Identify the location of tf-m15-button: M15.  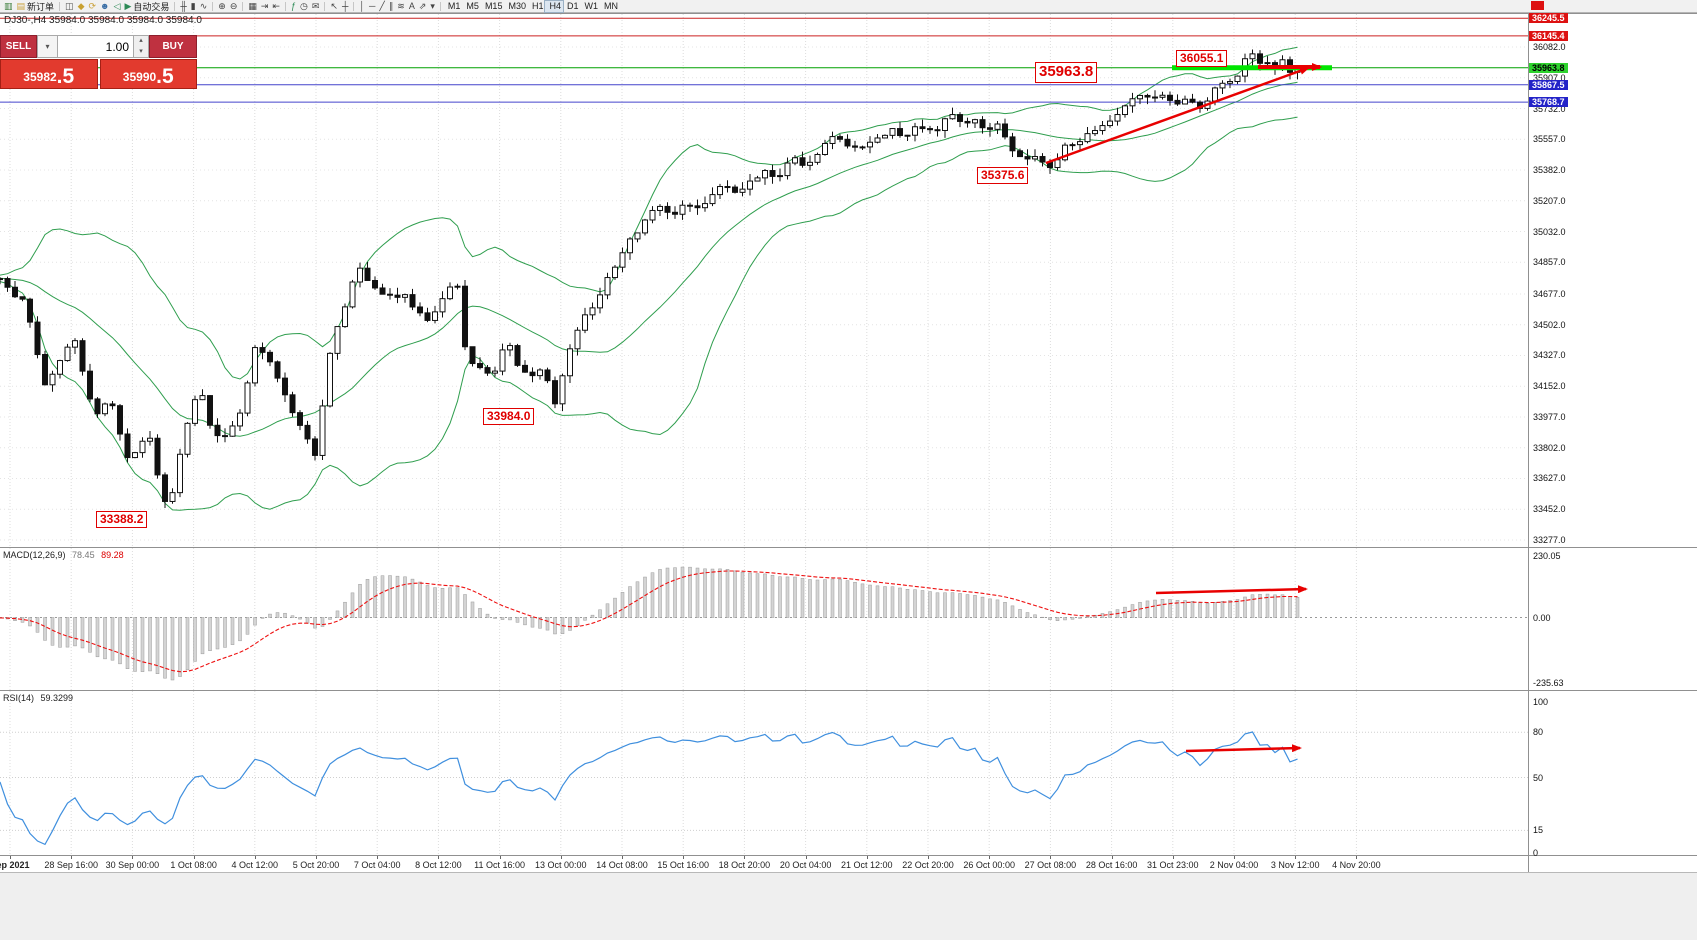
(493, 6).